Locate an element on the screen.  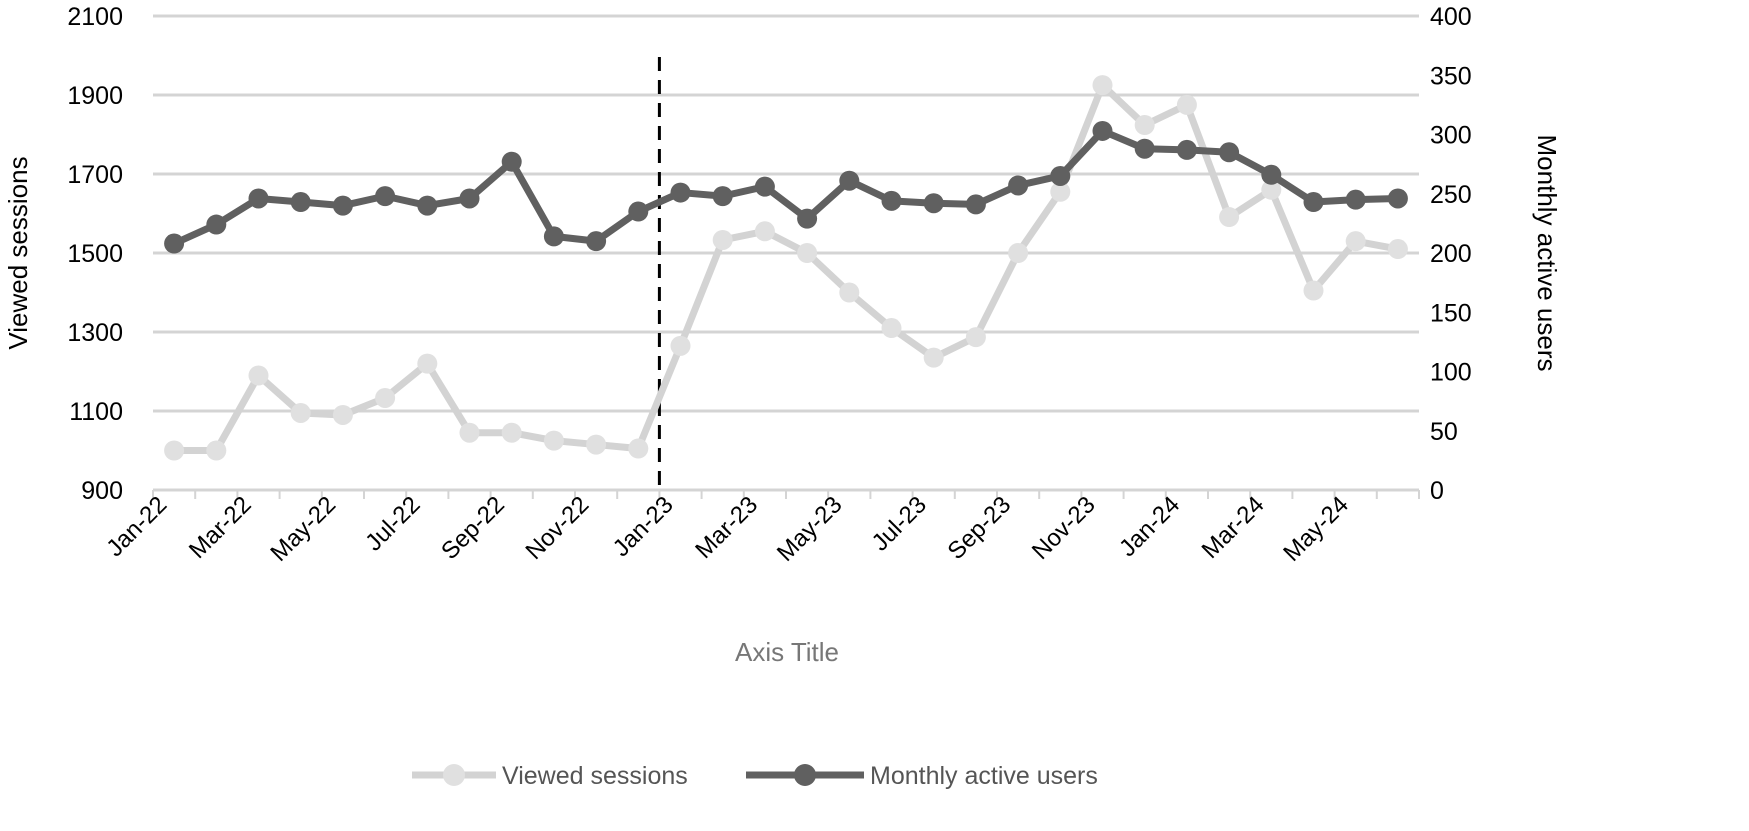
x-tick-label: Nov-22 is located at coordinates (558, 528).